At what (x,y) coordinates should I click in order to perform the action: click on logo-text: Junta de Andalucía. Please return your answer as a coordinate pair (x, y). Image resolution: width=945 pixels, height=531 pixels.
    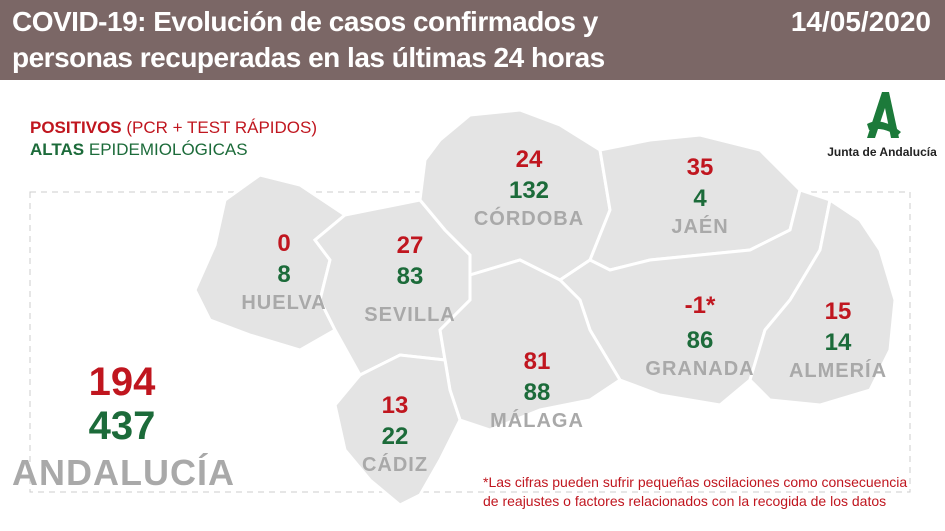
    Looking at the image, I should click on (882, 152).